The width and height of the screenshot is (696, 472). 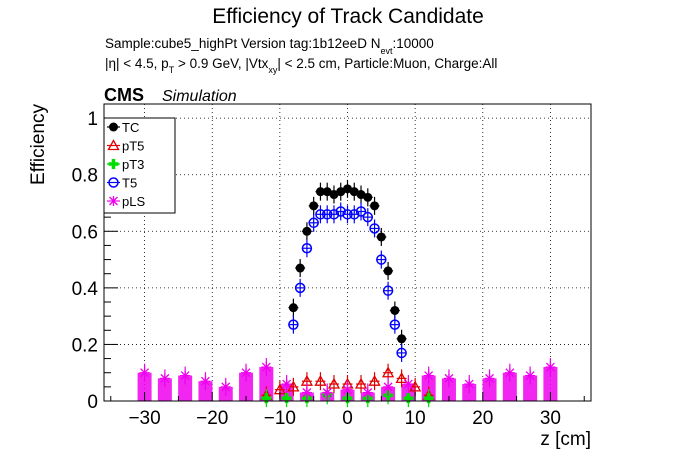 I want to click on legend: TC pT5 pT3 T5 pLS, so click(x=139, y=165).